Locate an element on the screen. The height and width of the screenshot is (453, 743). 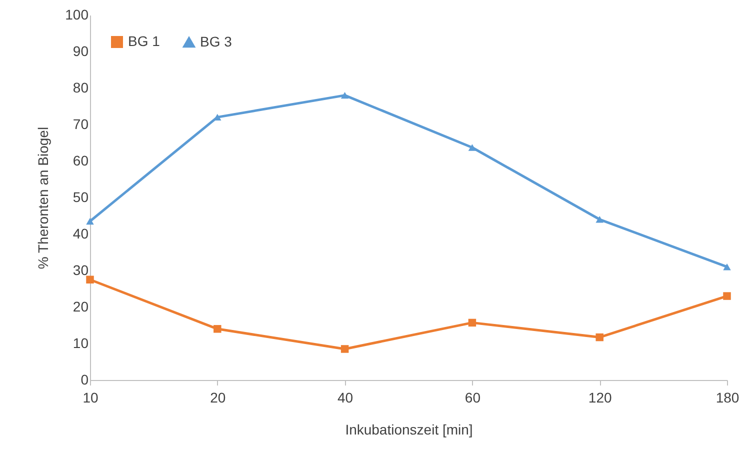
legend-label: BG 3 is located at coordinates (216, 41).